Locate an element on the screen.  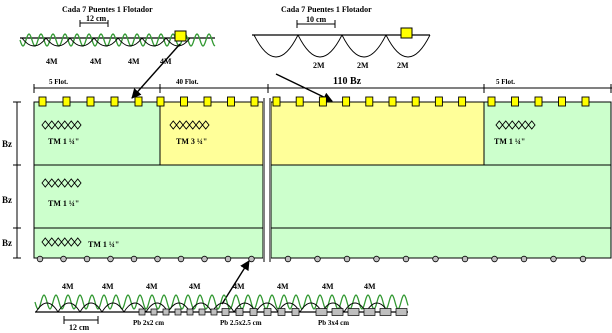
lead-weights is located at coordinates (273, 312).